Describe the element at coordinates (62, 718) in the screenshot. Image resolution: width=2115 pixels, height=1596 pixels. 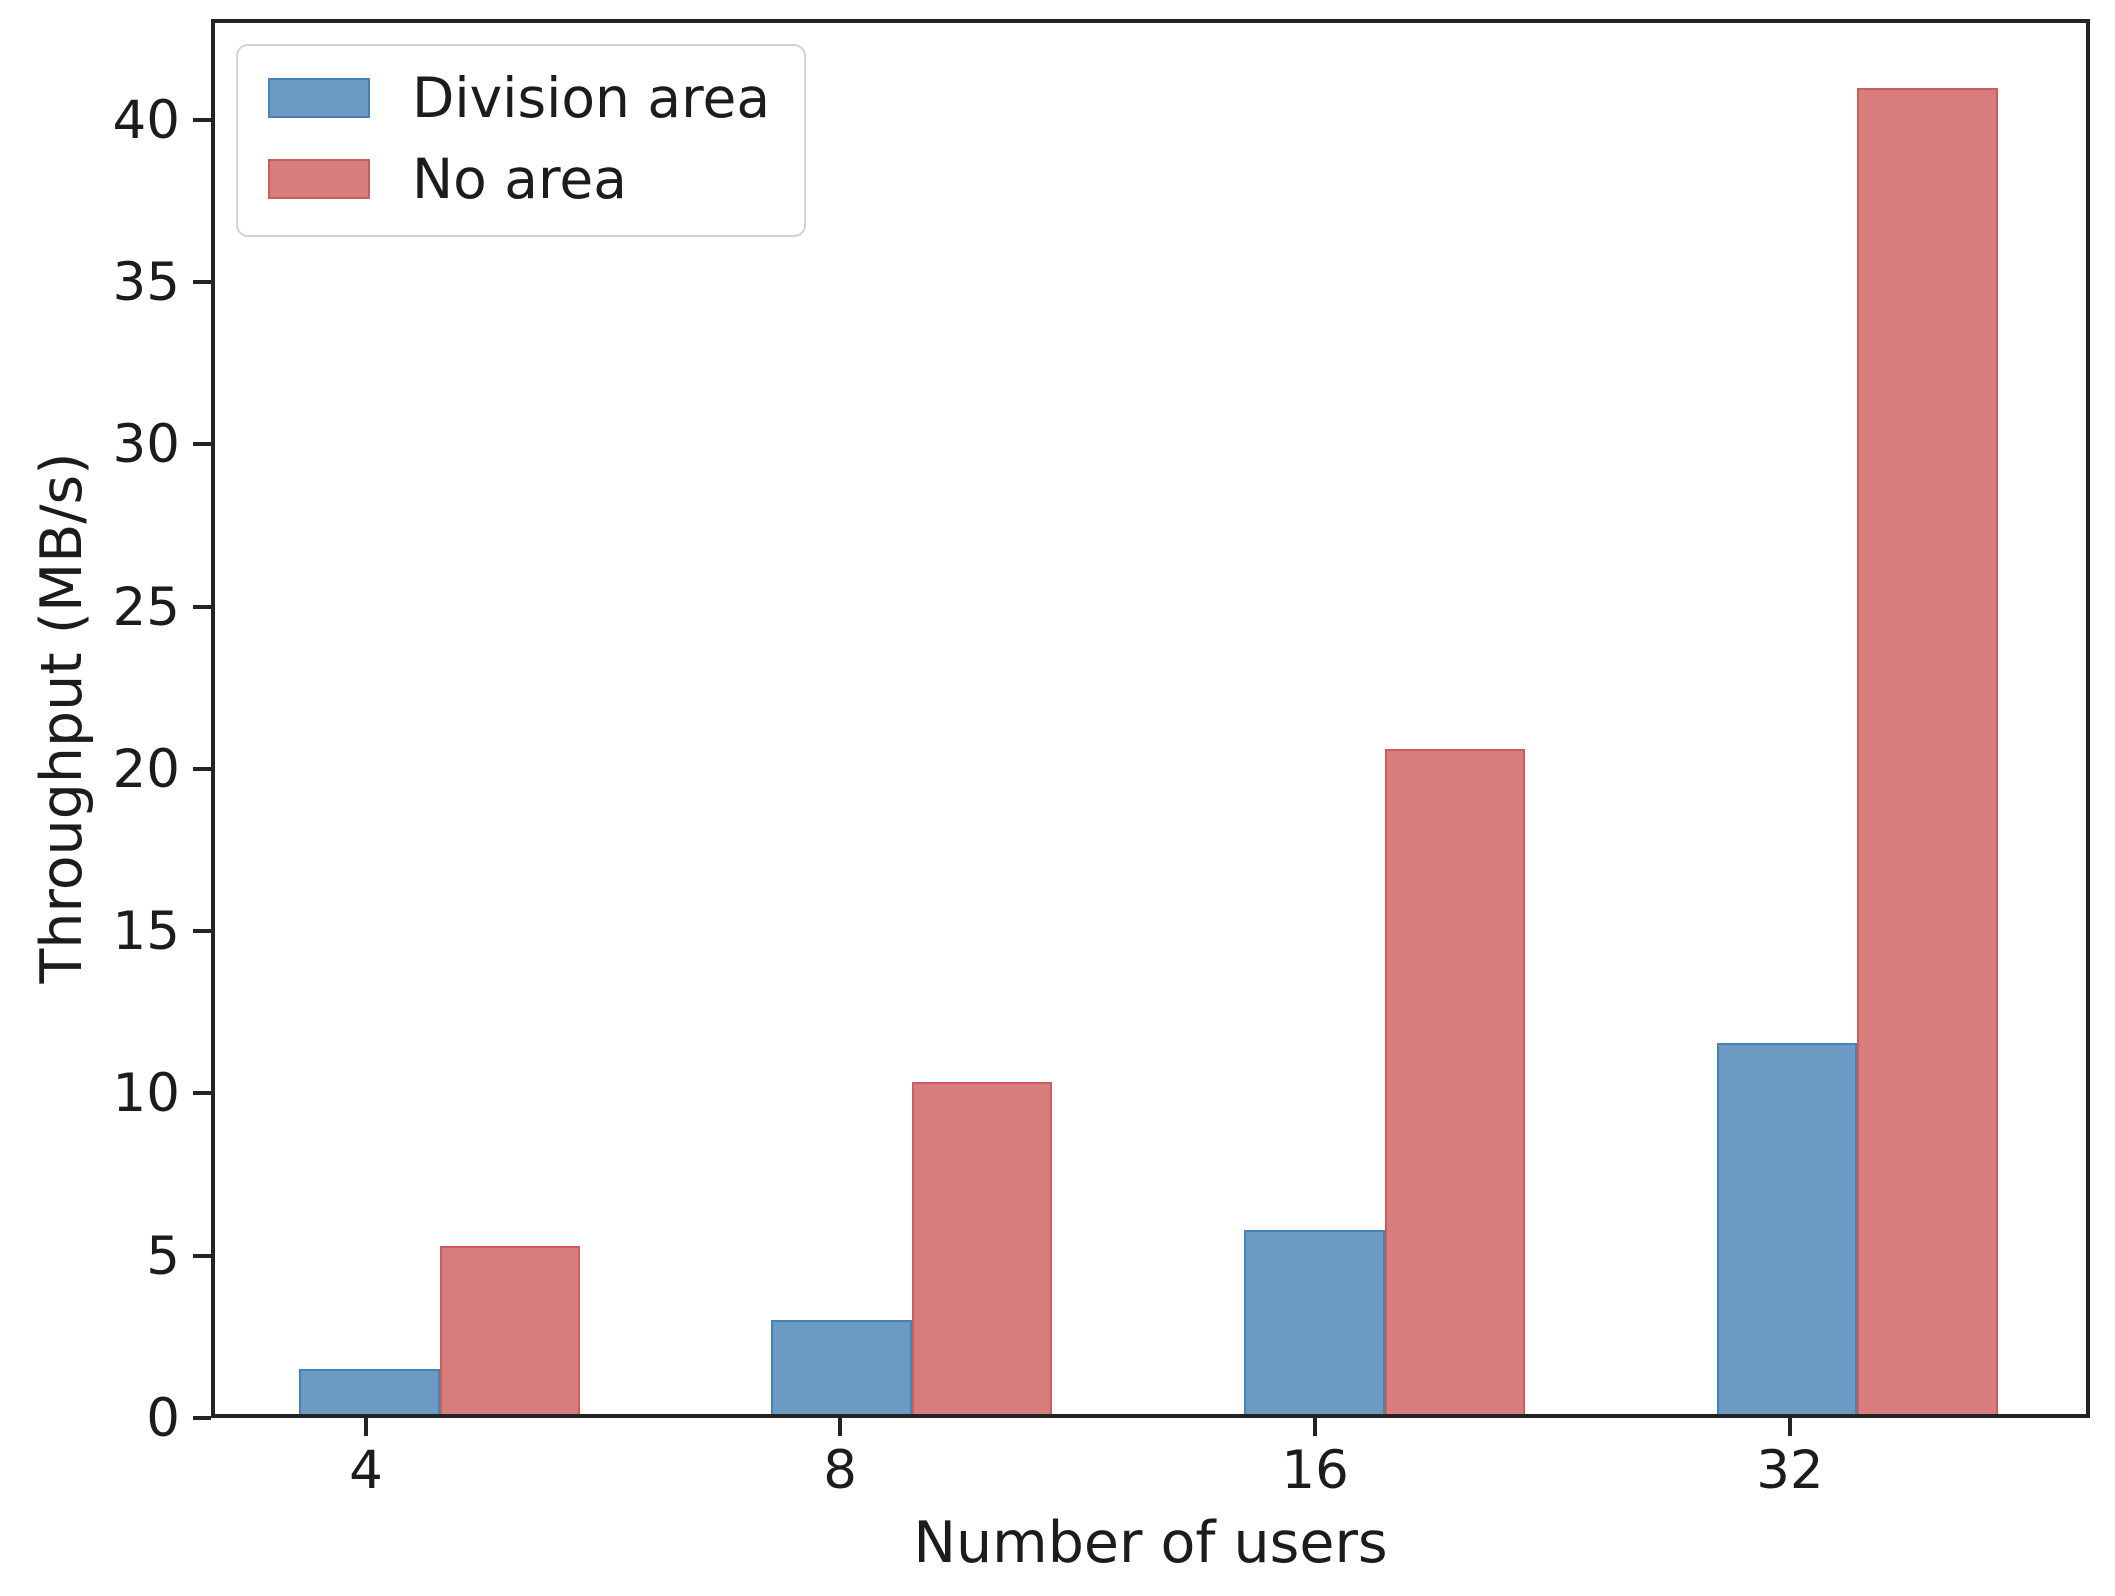
I see `y-axis-label: Throughput (MB/s)` at that location.